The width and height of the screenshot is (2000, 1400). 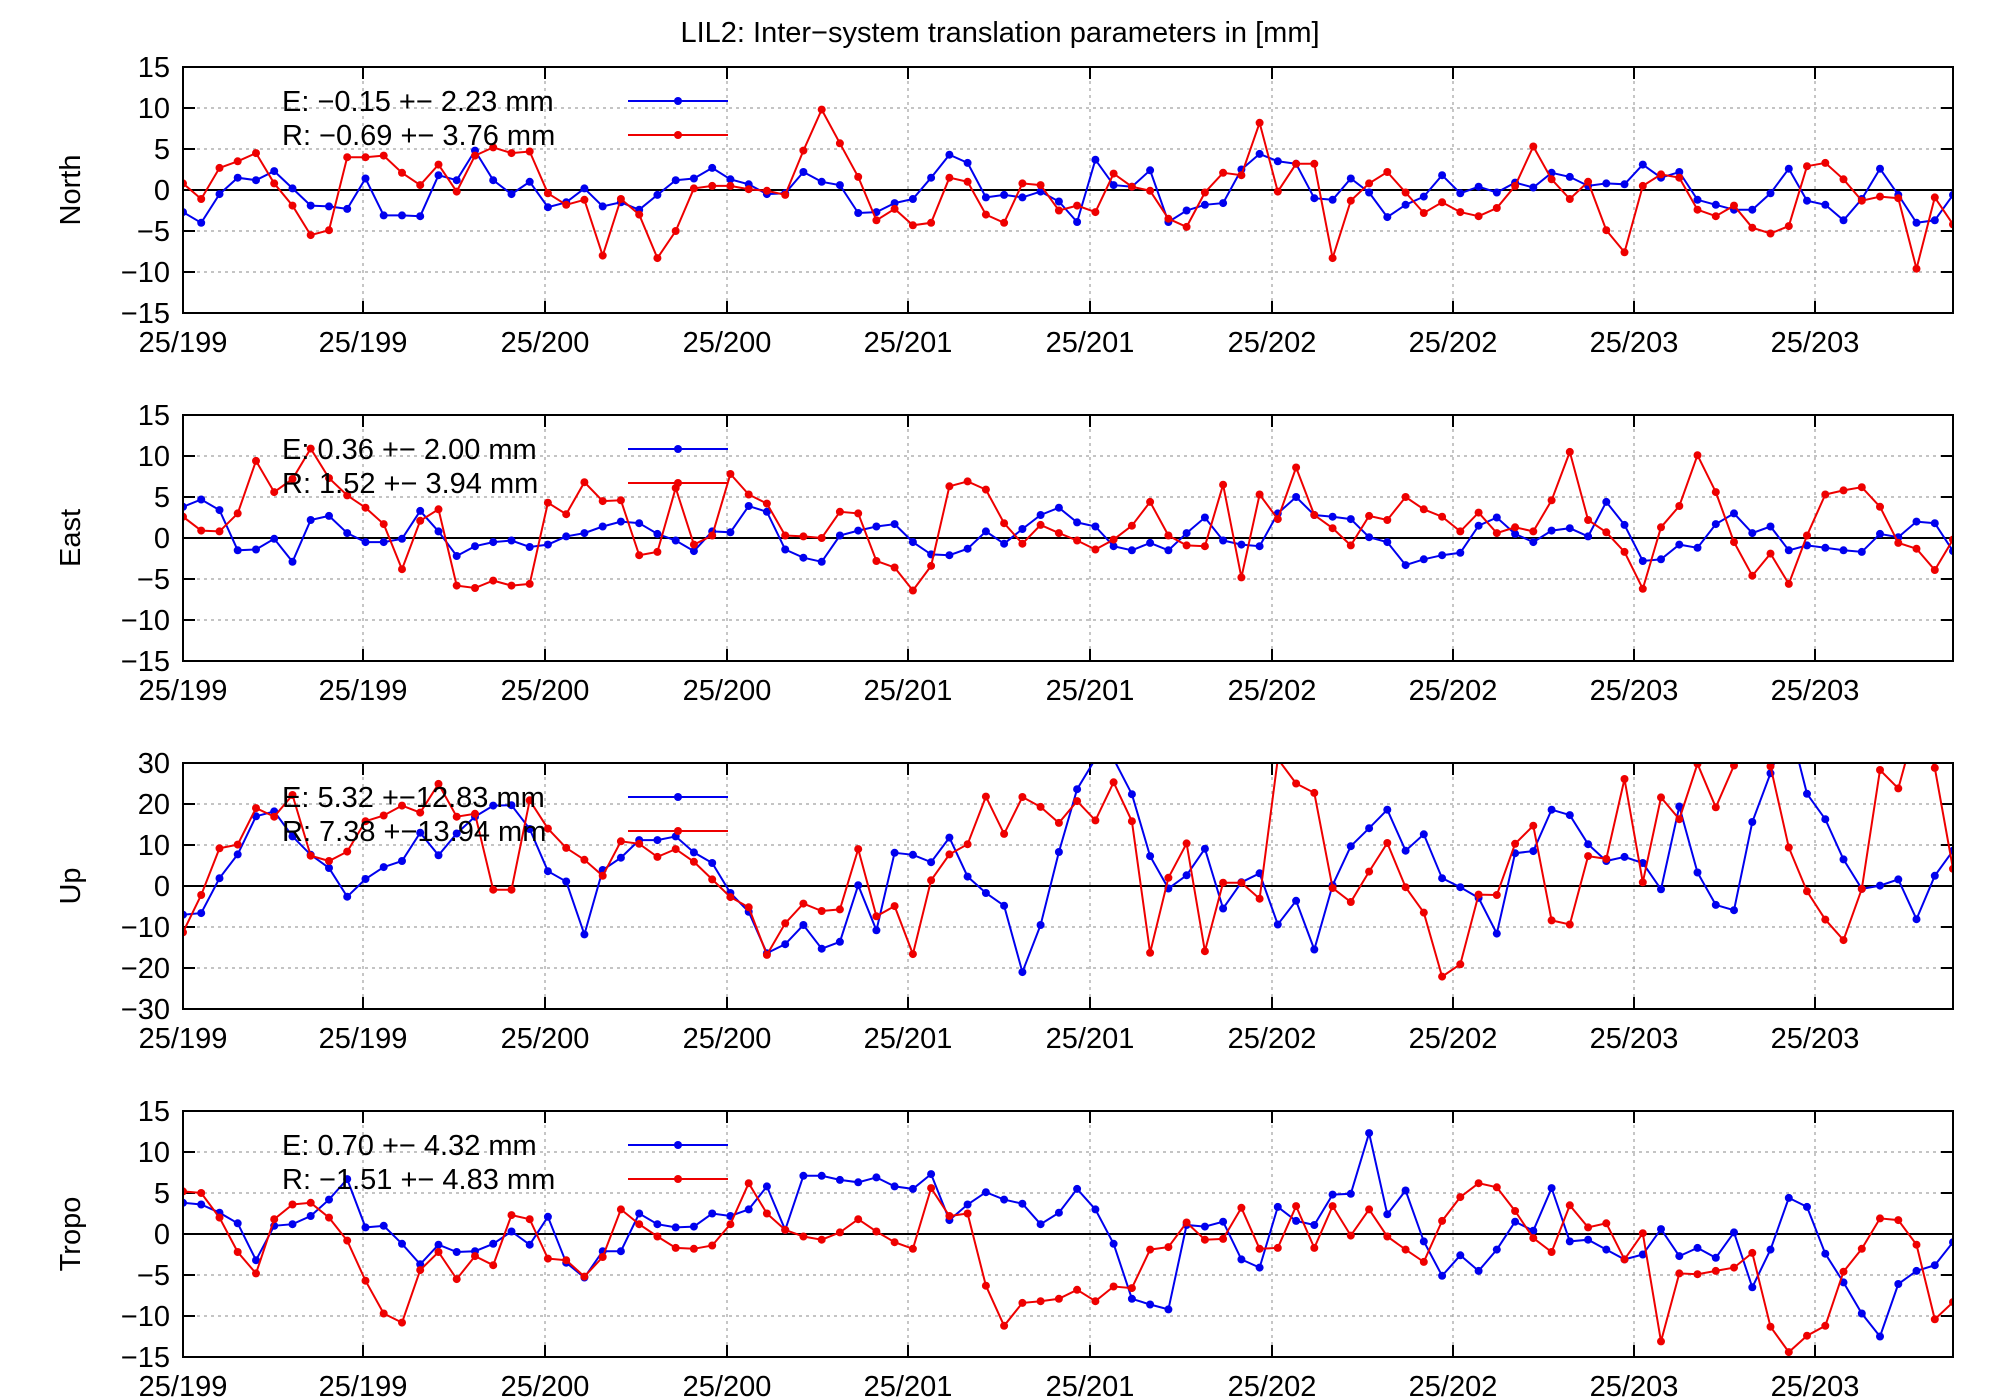 I want to click on y-tick-label: −10, so click(x=145, y=1317).